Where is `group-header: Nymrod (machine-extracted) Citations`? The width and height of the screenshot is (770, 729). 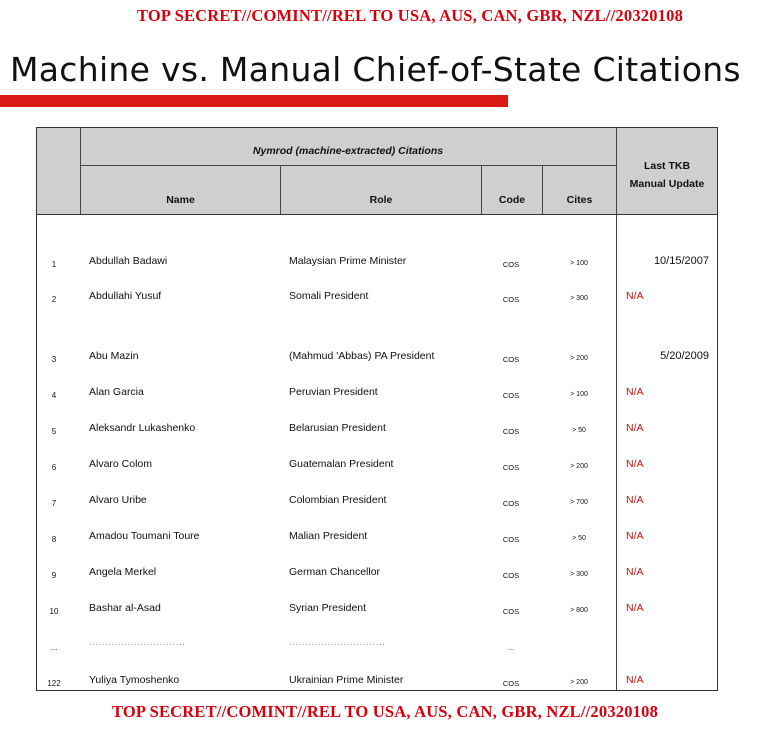 group-header: Nymrod (machine-extracted) Citations is located at coordinates (348, 151).